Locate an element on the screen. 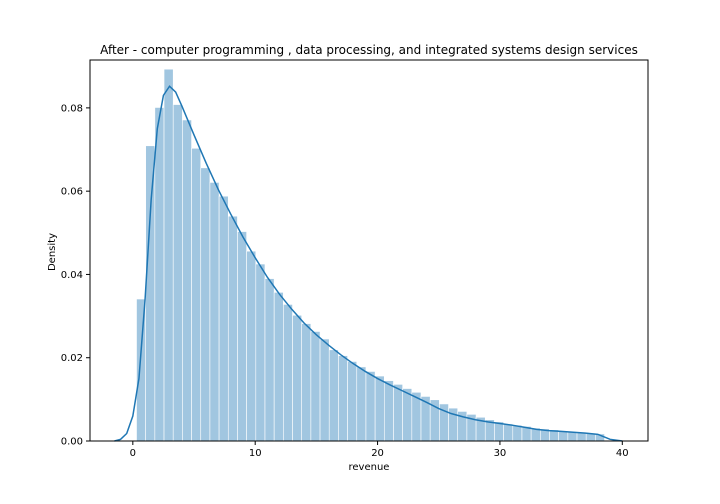 This screenshot has height=504, width=720. x-tick-label: 30 is located at coordinates (500, 453).